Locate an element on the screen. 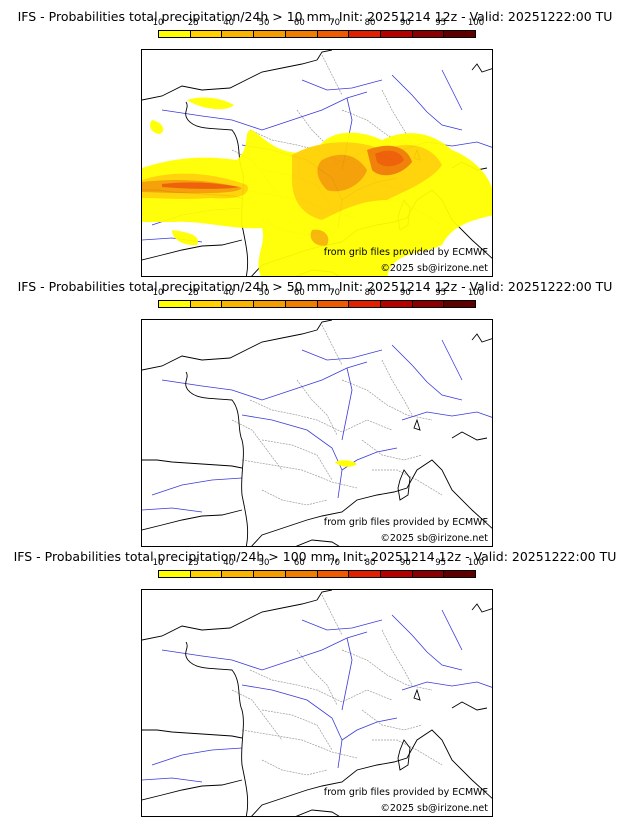  colorbar-tick-label: 80 is located at coordinates (370, 293).